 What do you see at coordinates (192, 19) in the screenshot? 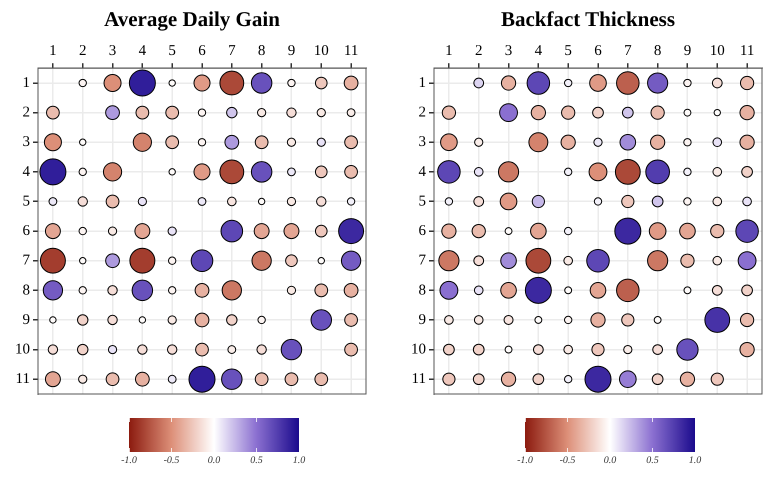
I see `chart-title: Average Daily Gain` at bounding box center [192, 19].